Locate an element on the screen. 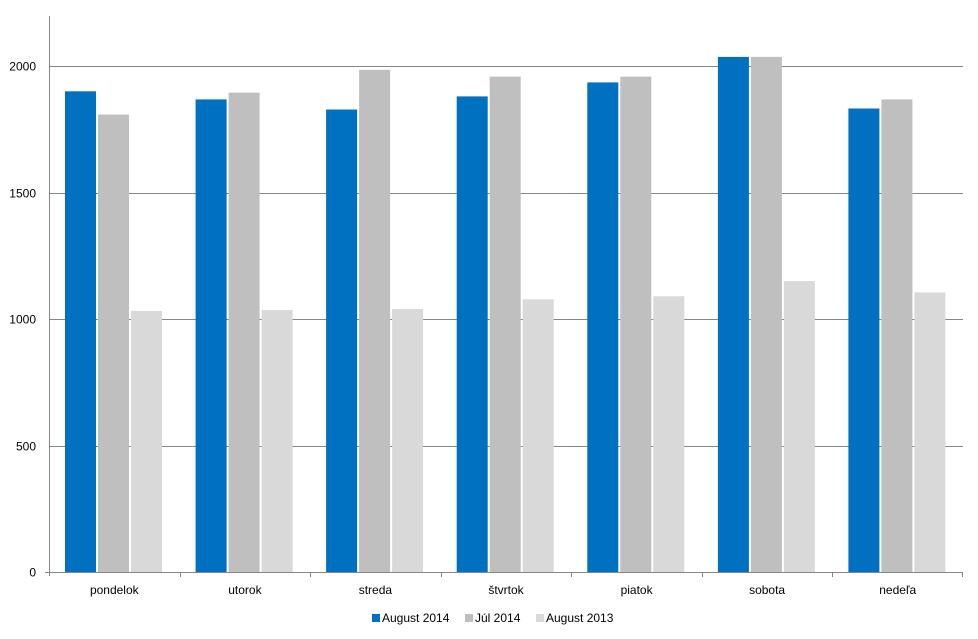 The image size is (978, 639). y-tick-label: 1000 is located at coordinates (22, 320).